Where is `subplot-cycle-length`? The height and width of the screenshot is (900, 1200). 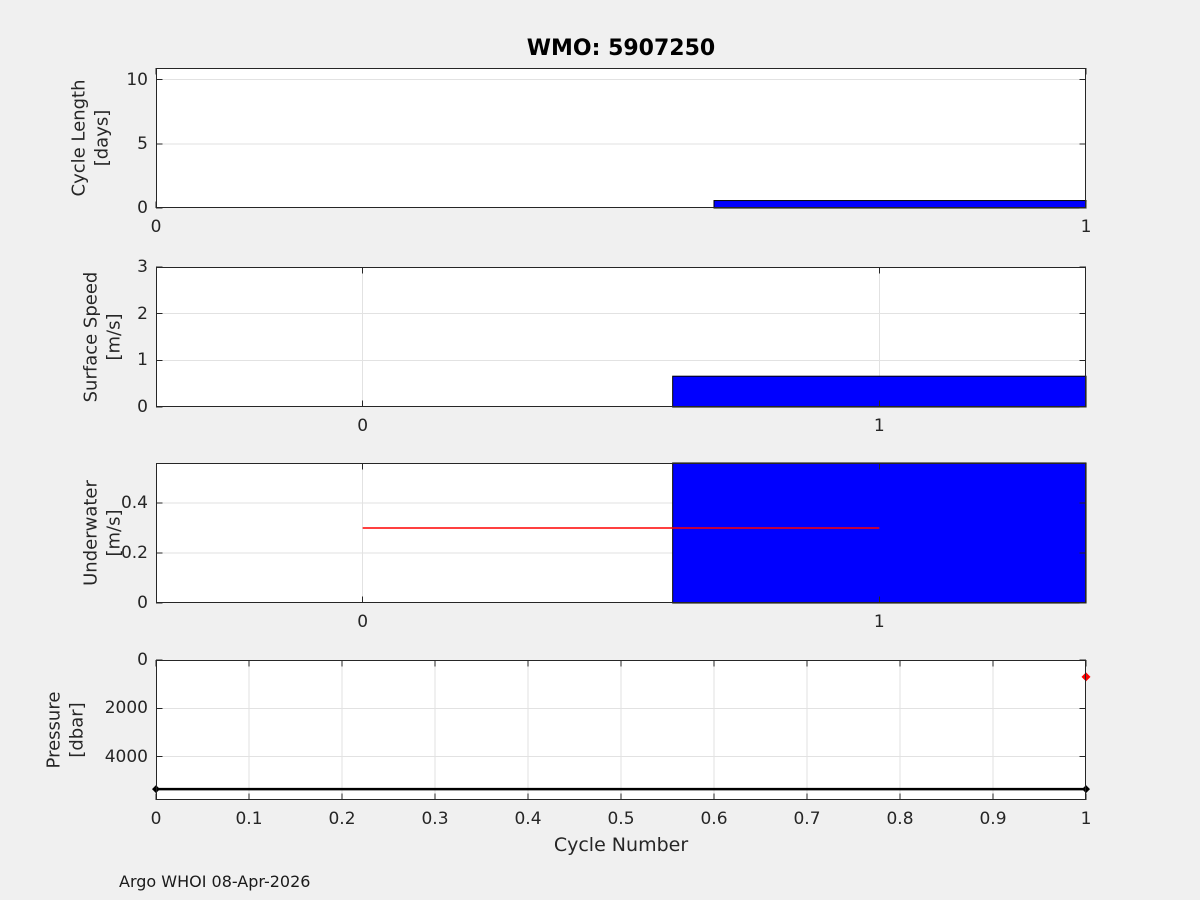
subplot-cycle-length is located at coordinates (621, 138).